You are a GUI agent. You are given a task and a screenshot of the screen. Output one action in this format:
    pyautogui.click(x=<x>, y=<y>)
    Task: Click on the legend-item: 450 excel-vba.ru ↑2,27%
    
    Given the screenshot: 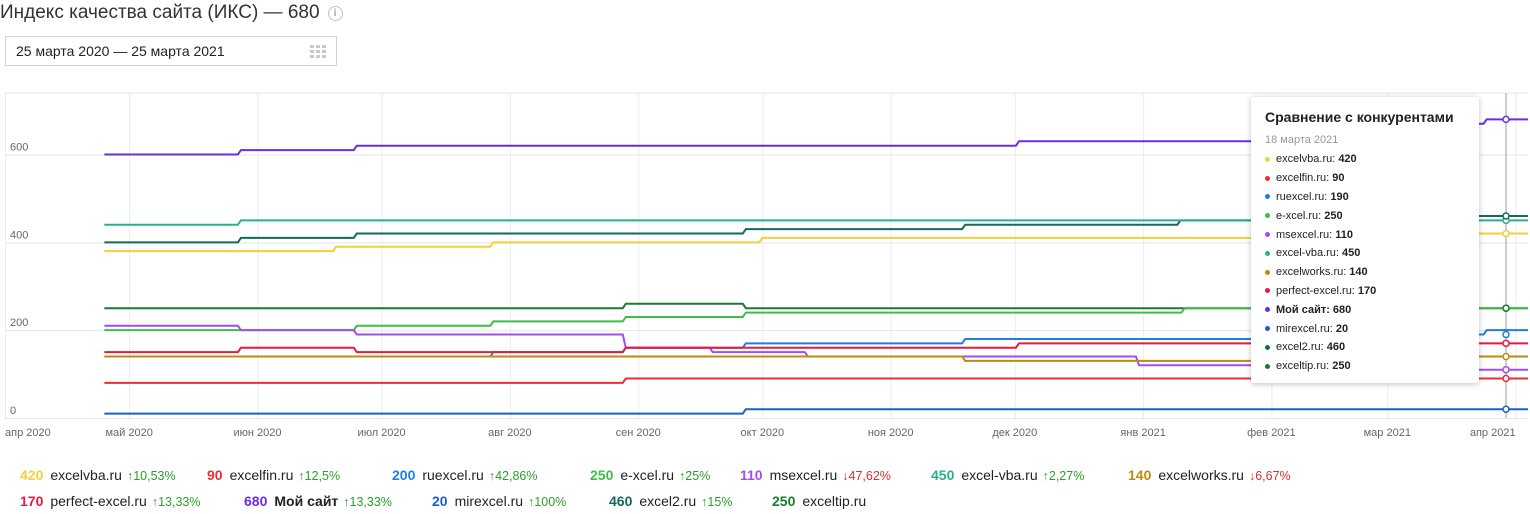 What is the action you would take?
    pyautogui.click(x=1007, y=475)
    